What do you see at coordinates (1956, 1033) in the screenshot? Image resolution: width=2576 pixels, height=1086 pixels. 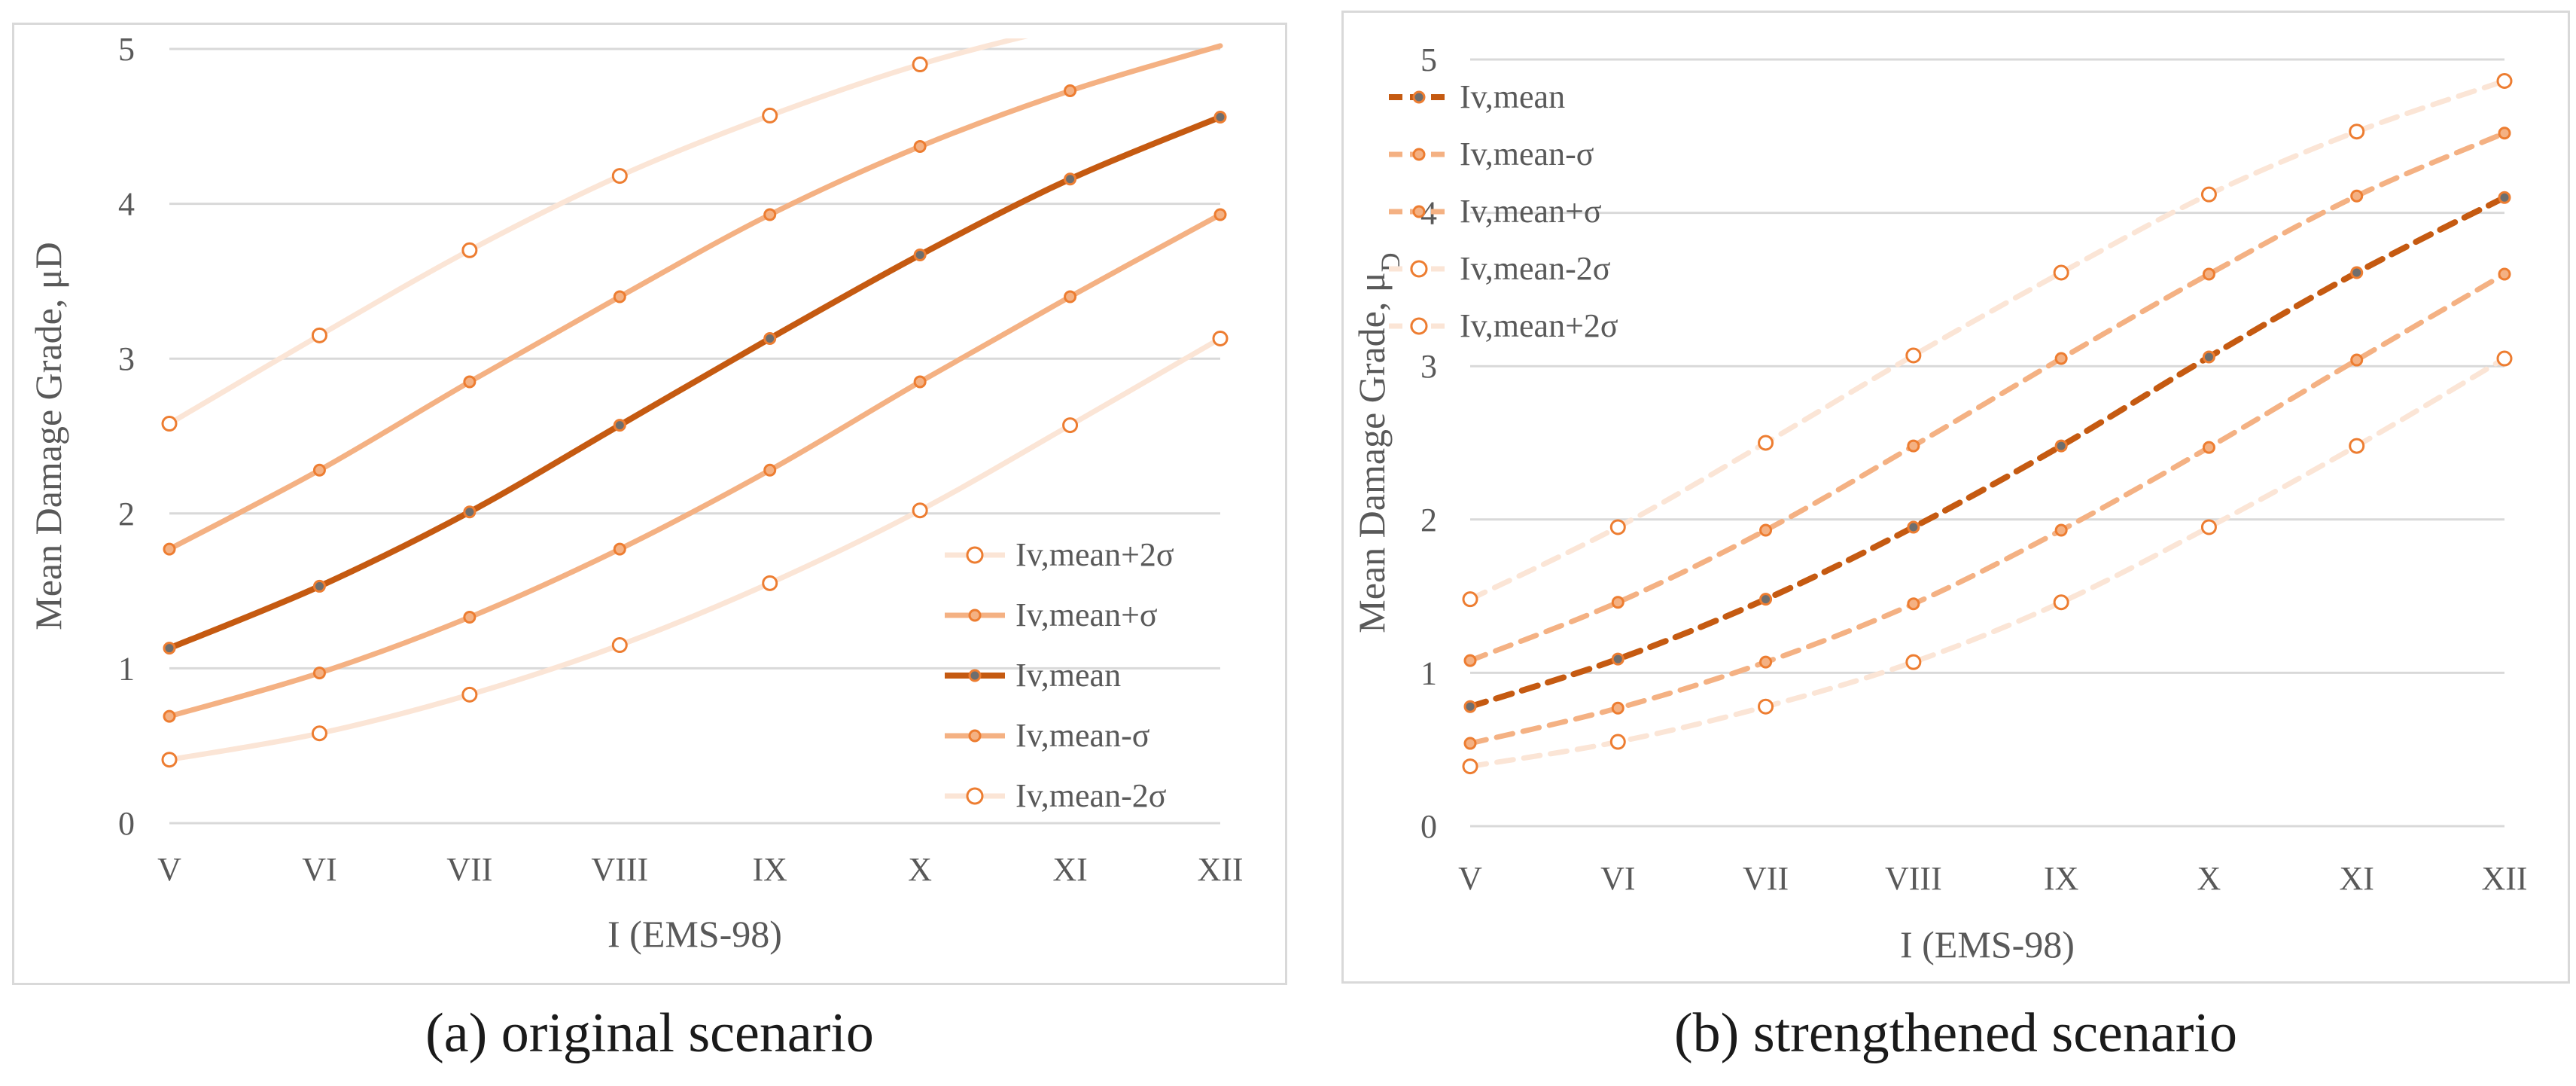 I see `caption-strengthened: (b) strengthened scenario` at bounding box center [1956, 1033].